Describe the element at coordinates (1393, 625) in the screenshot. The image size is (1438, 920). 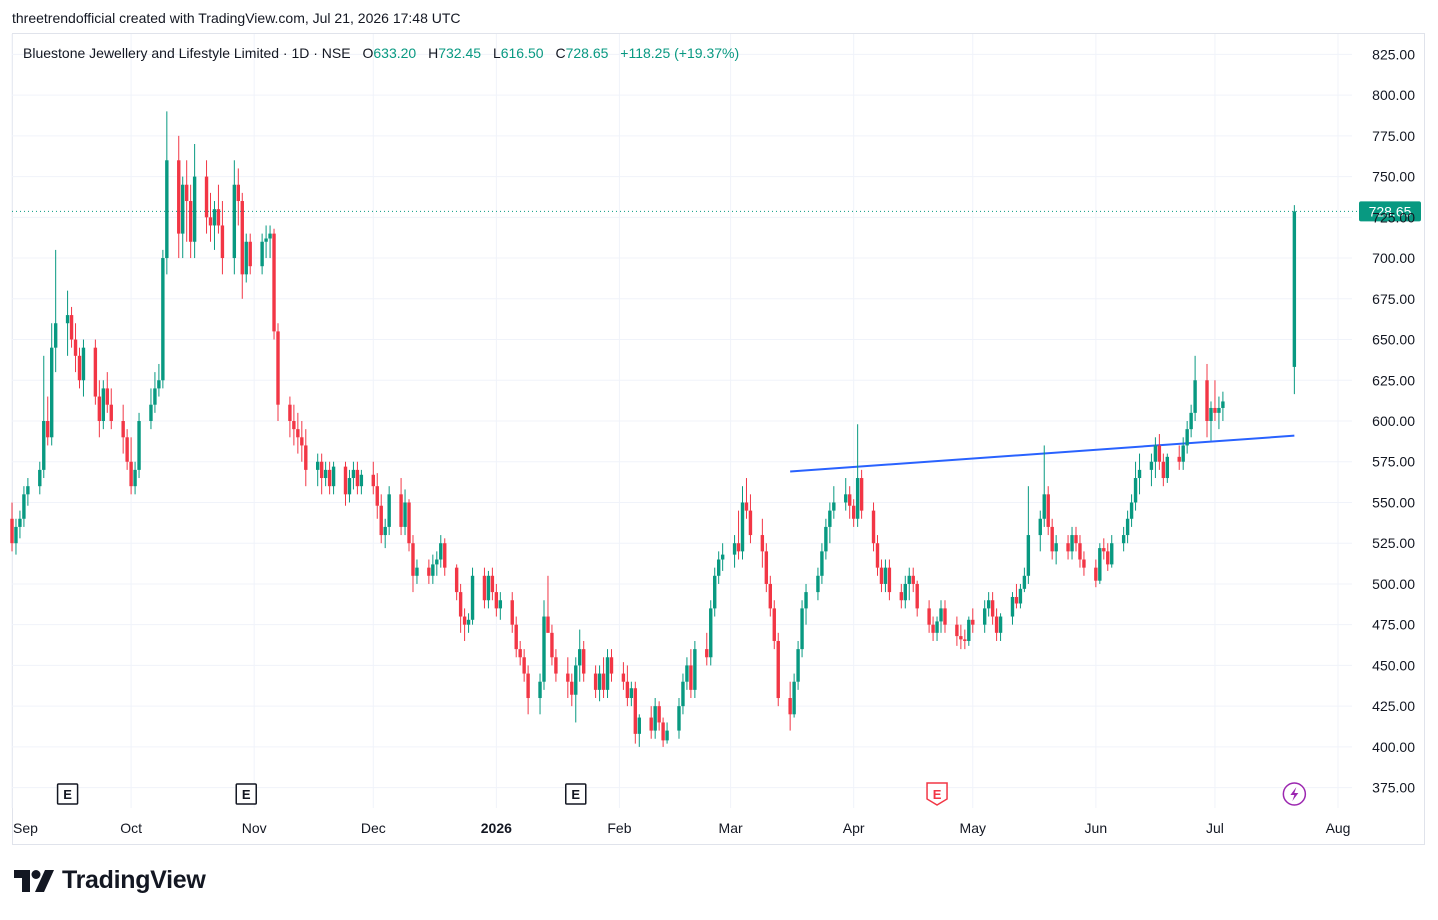
I see `price-tick-label: 475.00` at that location.